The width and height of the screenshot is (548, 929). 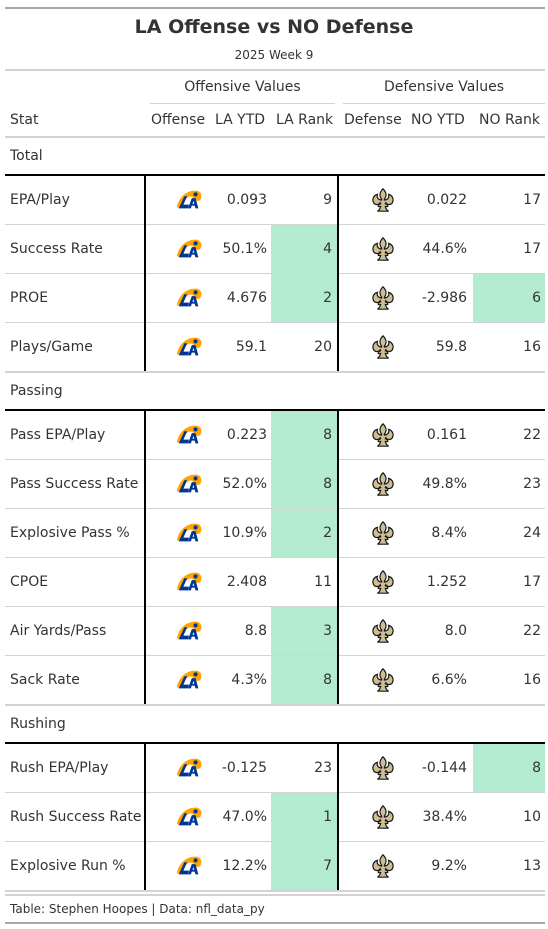 What do you see at coordinates (26, 156) in the screenshot?
I see `row-group-label: Total` at bounding box center [26, 156].